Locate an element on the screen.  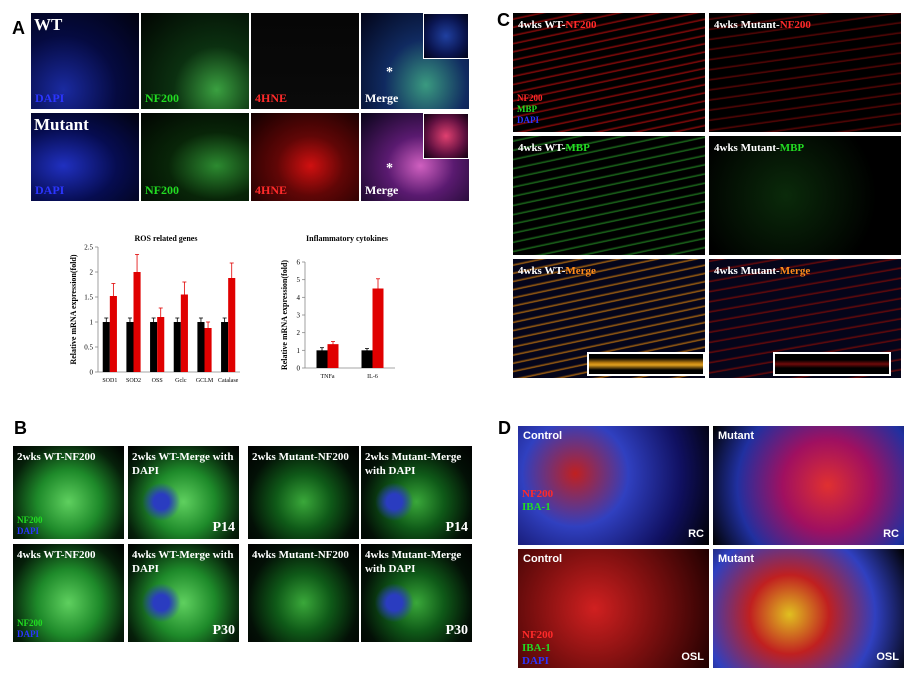
micrograph: Merge * is located at coordinates (415, 157).